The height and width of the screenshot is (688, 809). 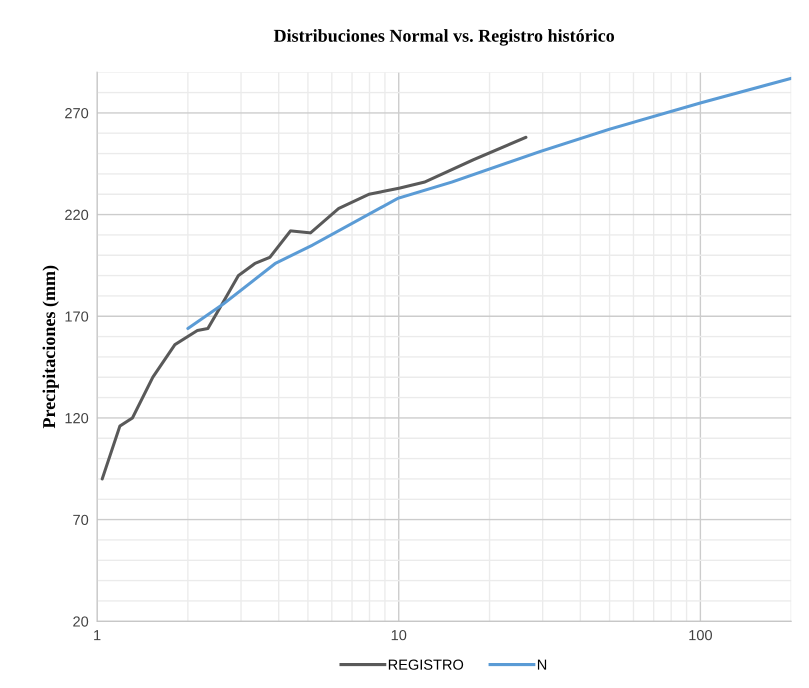 What do you see at coordinates (700, 635) in the screenshot?
I see `x-tick-label: 100` at bounding box center [700, 635].